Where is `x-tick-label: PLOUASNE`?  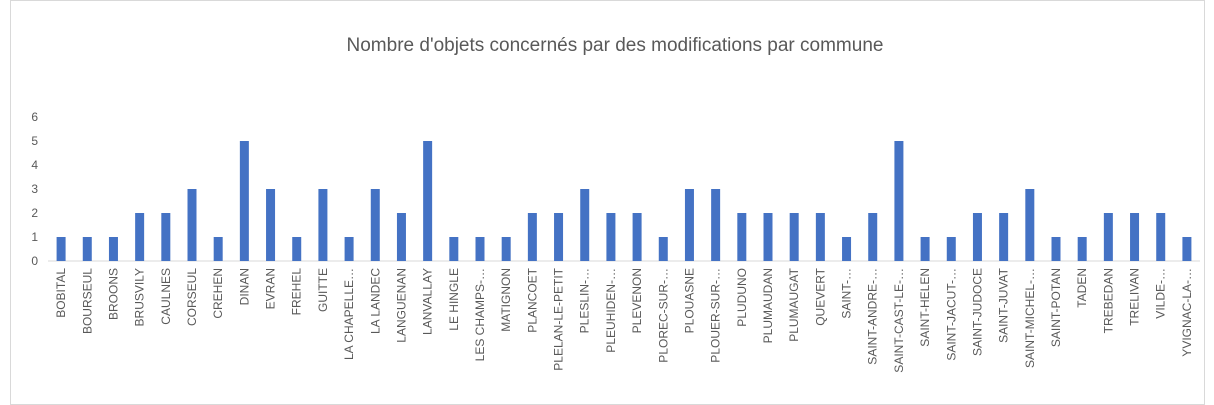
x-tick-label: PLOUASNE is located at coordinates (689, 300).